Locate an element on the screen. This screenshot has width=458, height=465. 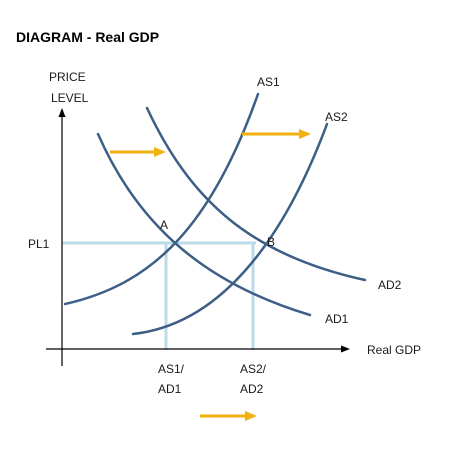
as1-ad1-marker-line1: AS1/ is located at coordinates (171, 369).